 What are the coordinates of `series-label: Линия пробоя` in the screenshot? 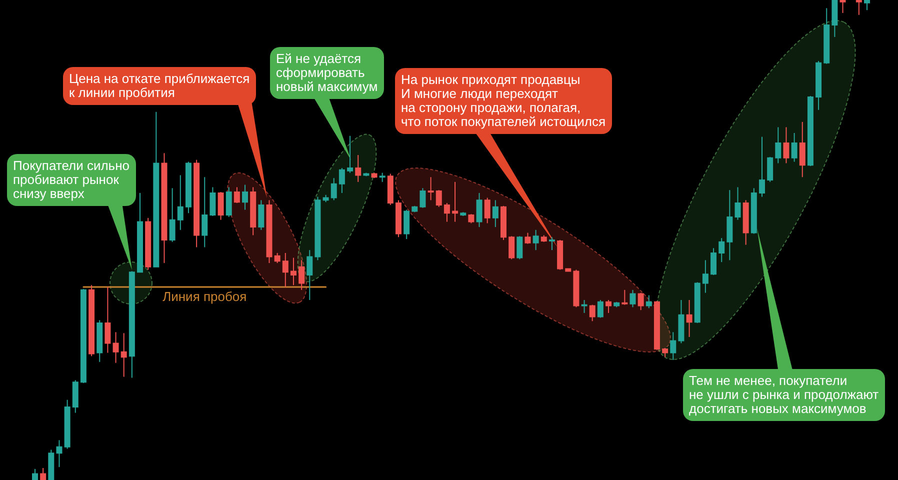 It's located at (204, 296).